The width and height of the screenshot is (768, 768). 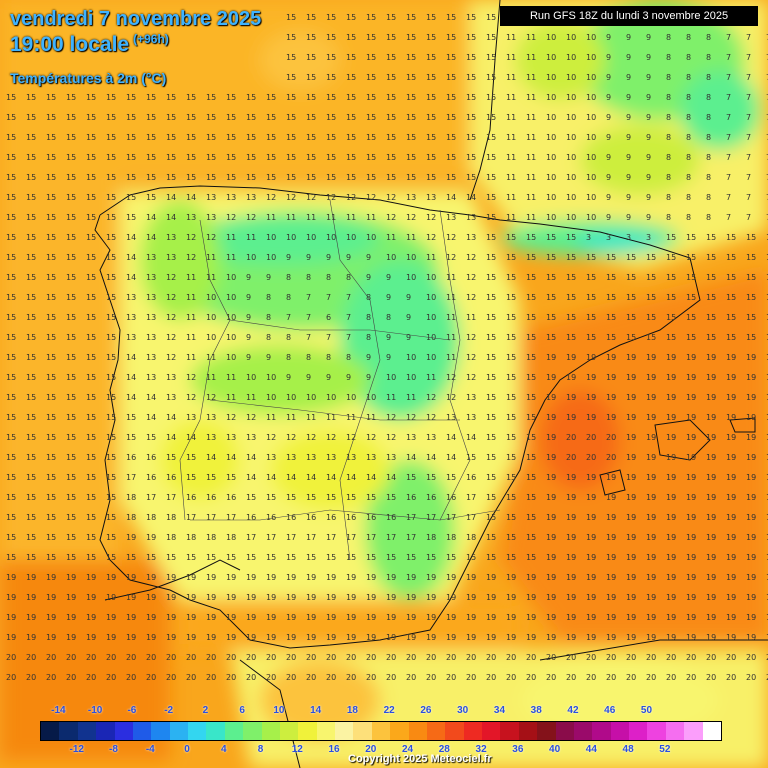 What do you see at coordinates (628, 749) in the screenshot?
I see `legend-label: 48` at bounding box center [628, 749].